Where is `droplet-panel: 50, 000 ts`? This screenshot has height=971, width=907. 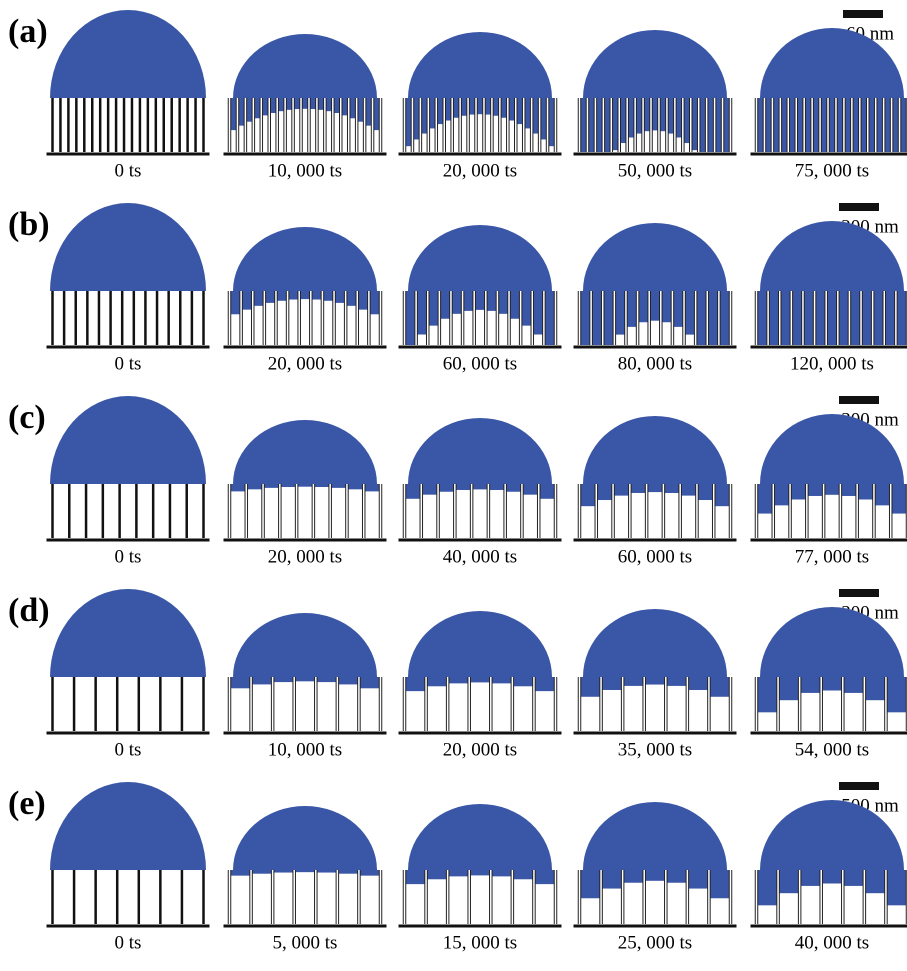 droplet-panel: 50, 000 ts is located at coordinates (655, 105).